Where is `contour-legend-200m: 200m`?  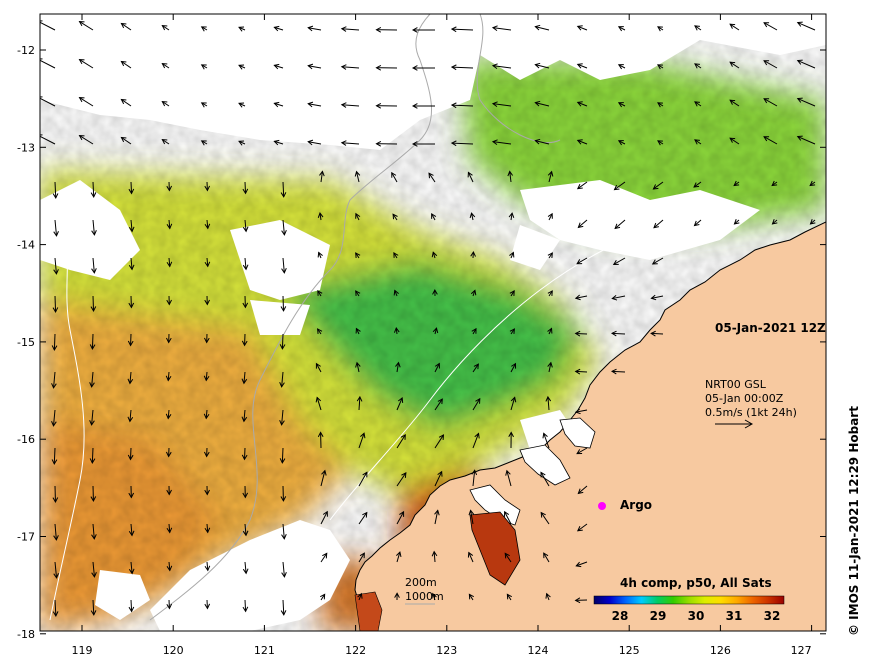 contour-legend-200m: 200m is located at coordinates (421, 582).